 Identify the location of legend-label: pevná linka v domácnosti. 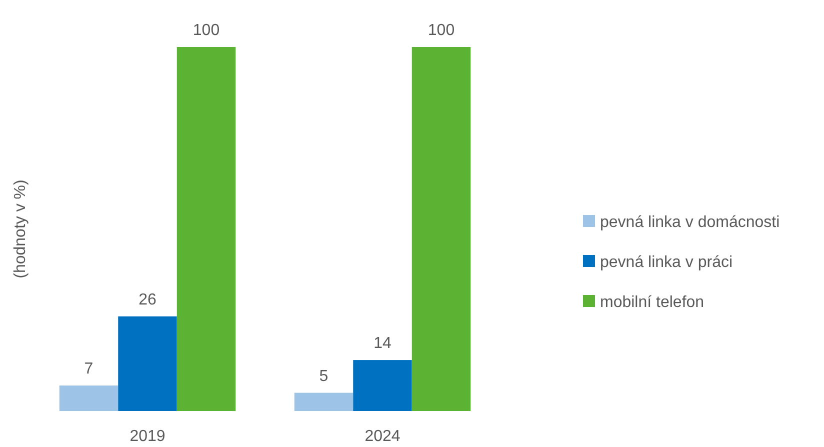
(690, 222).